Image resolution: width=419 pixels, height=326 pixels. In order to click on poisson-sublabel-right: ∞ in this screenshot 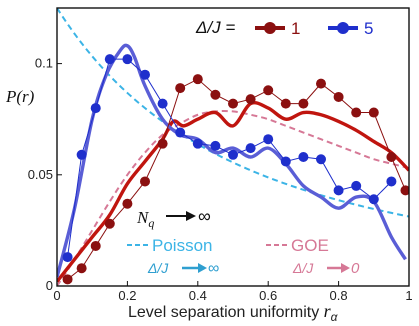, I will do `click(213, 268)`.